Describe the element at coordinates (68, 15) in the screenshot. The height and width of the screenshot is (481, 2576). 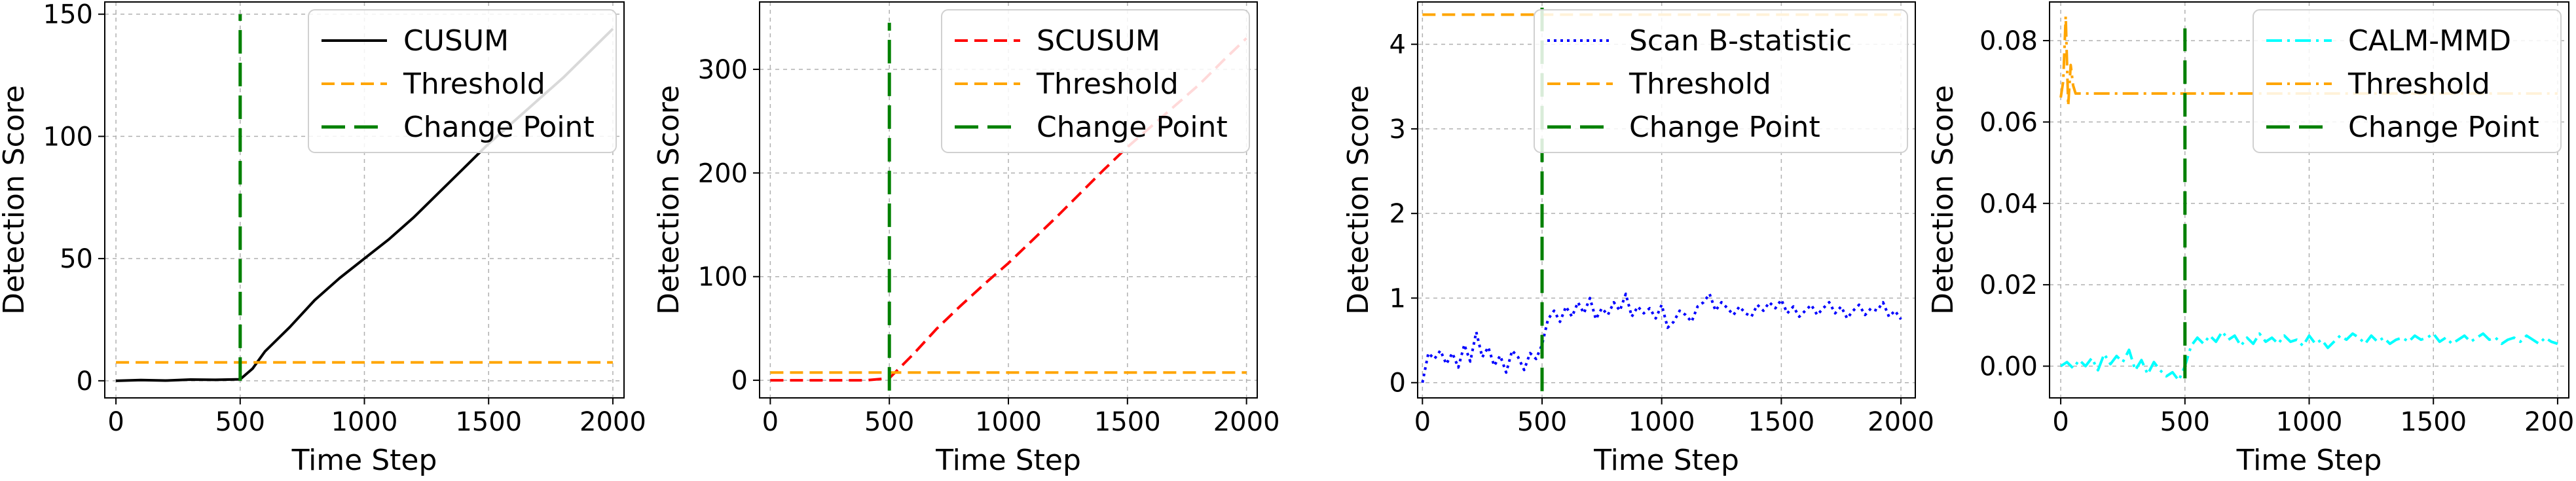
I see `y-tick-label: 150` at that location.